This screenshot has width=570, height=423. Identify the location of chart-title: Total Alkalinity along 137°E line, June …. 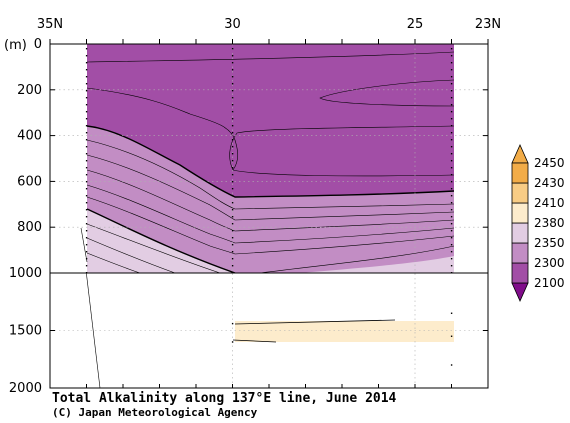
(224, 398).